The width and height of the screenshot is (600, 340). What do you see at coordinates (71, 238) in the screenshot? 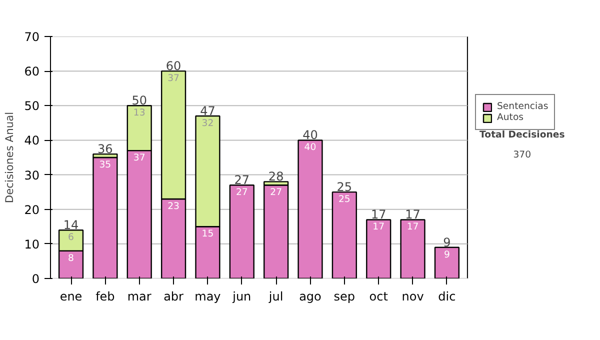
I see `data-label: 6` at bounding box center [71, 238].